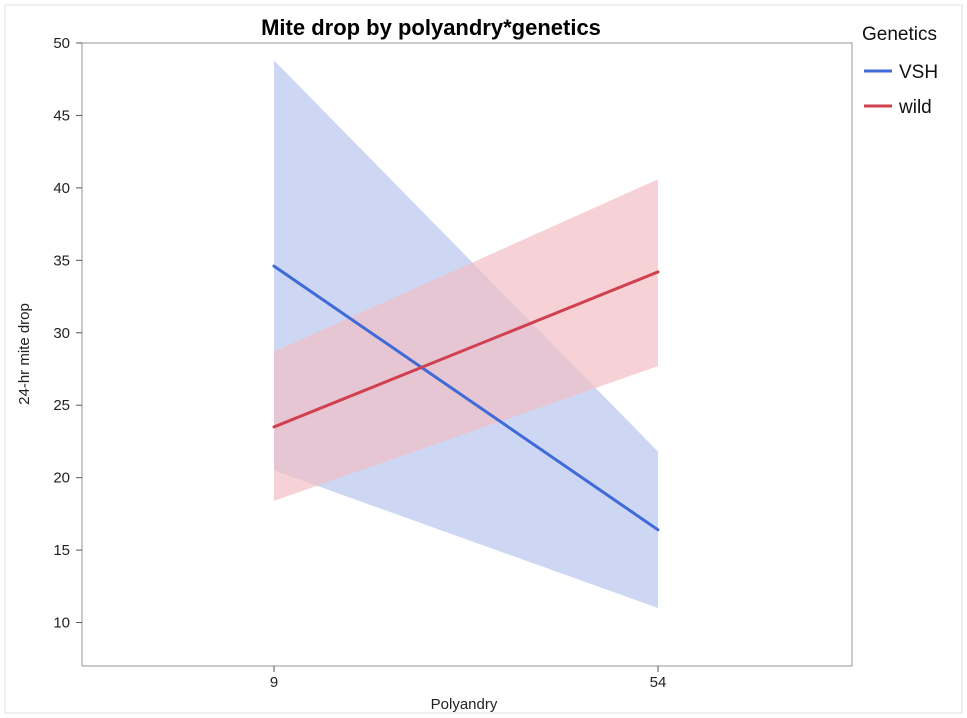 The image size is (967, 718). I want to click on y-tick-label: 10, so click(61, 623).